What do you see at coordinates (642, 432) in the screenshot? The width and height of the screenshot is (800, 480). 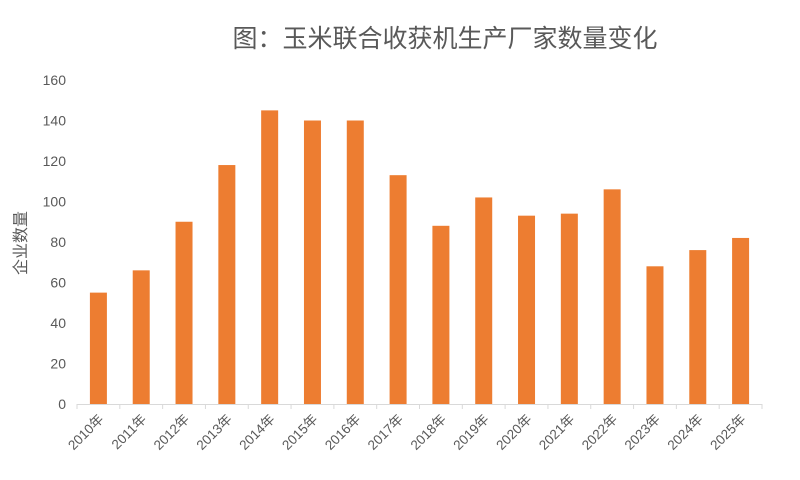 I see `x-tick-label: 2023年` at bounding box center [642, 432].